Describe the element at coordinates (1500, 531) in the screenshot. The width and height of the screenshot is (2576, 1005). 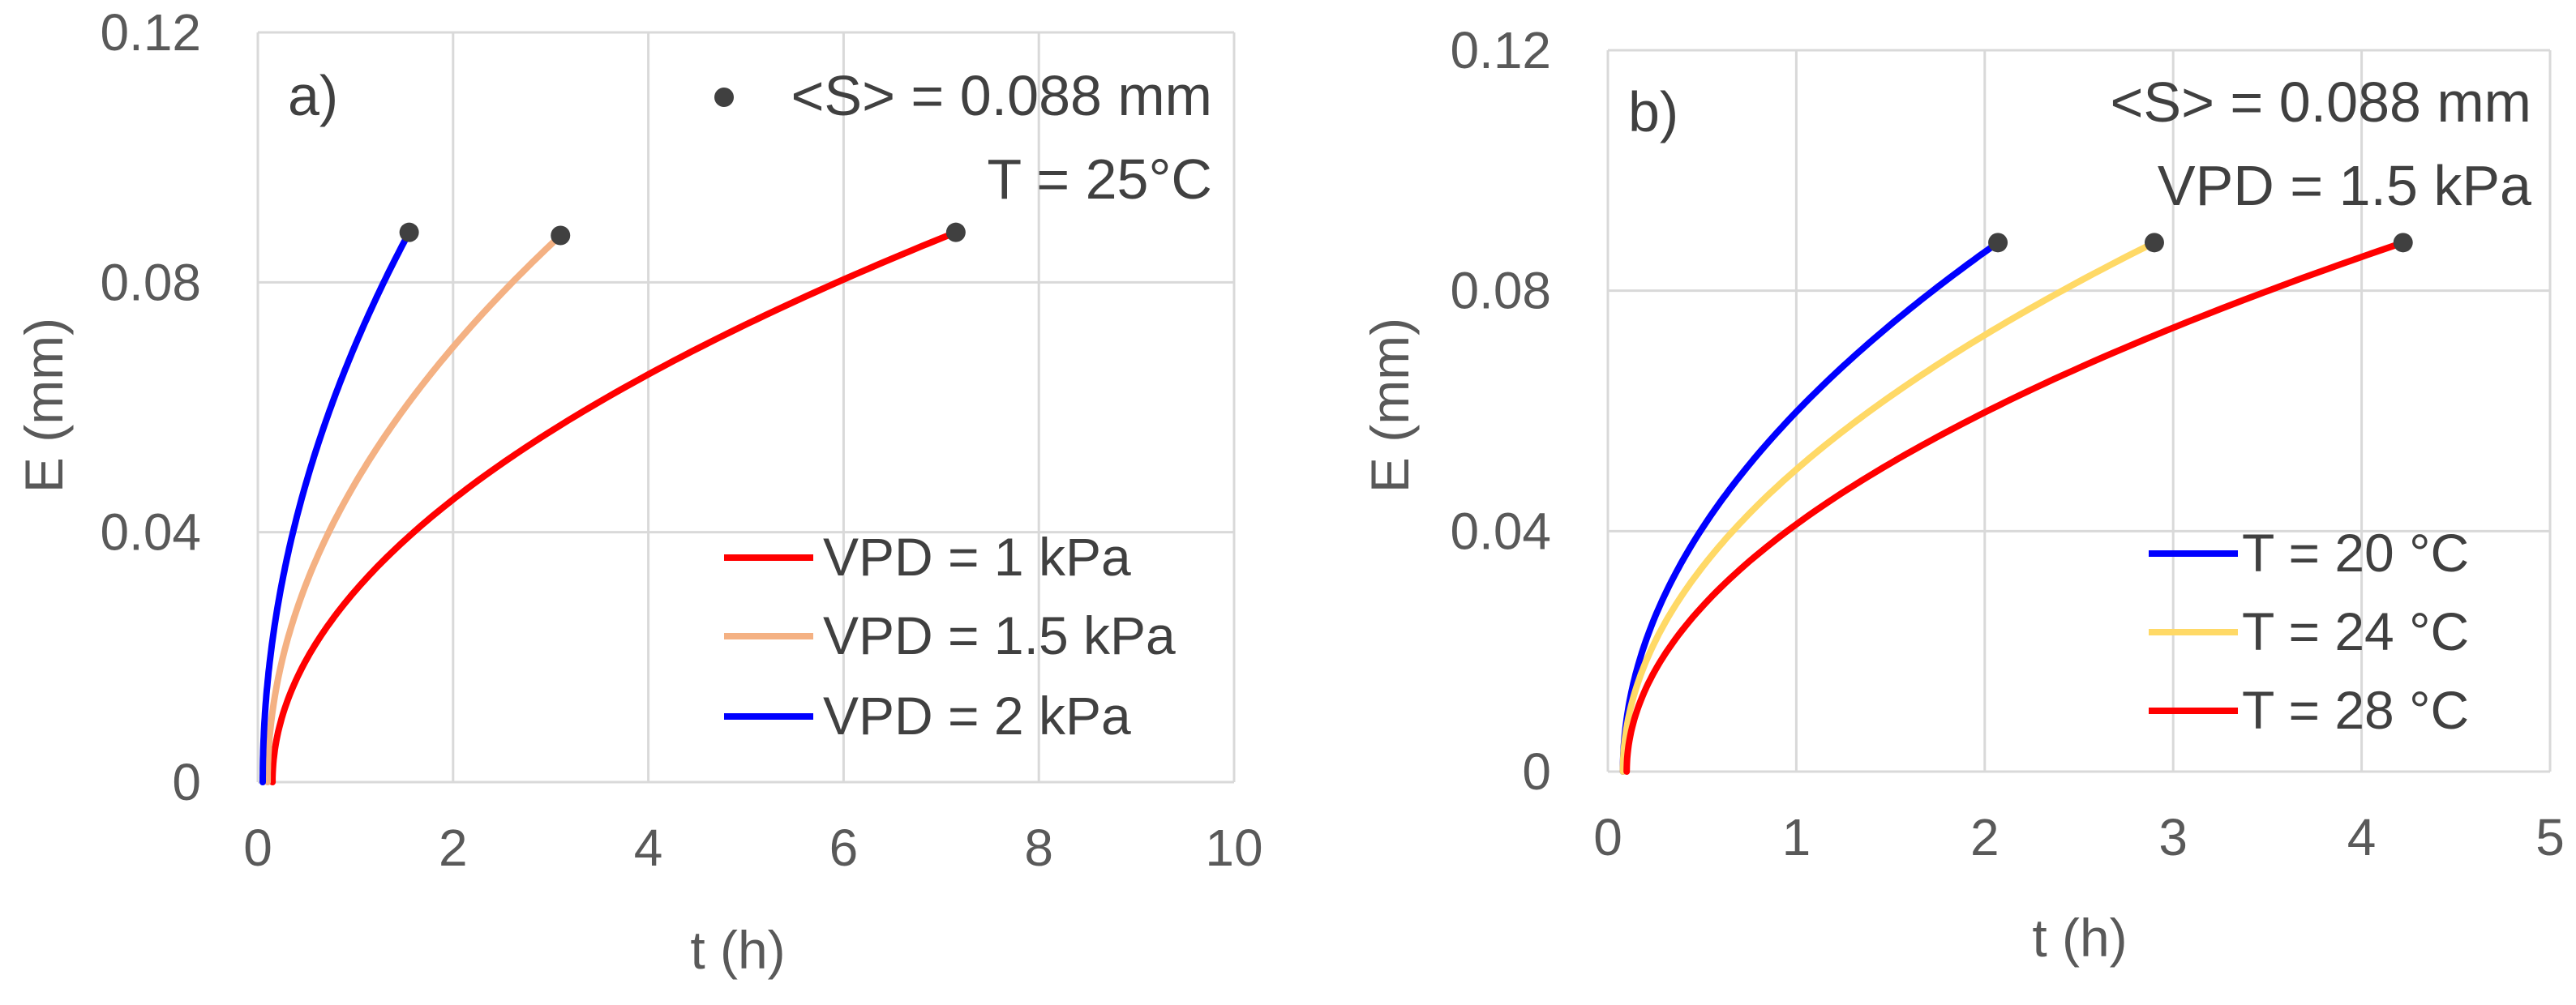
I see `panel-b-y-tick: 0.04` at that location.